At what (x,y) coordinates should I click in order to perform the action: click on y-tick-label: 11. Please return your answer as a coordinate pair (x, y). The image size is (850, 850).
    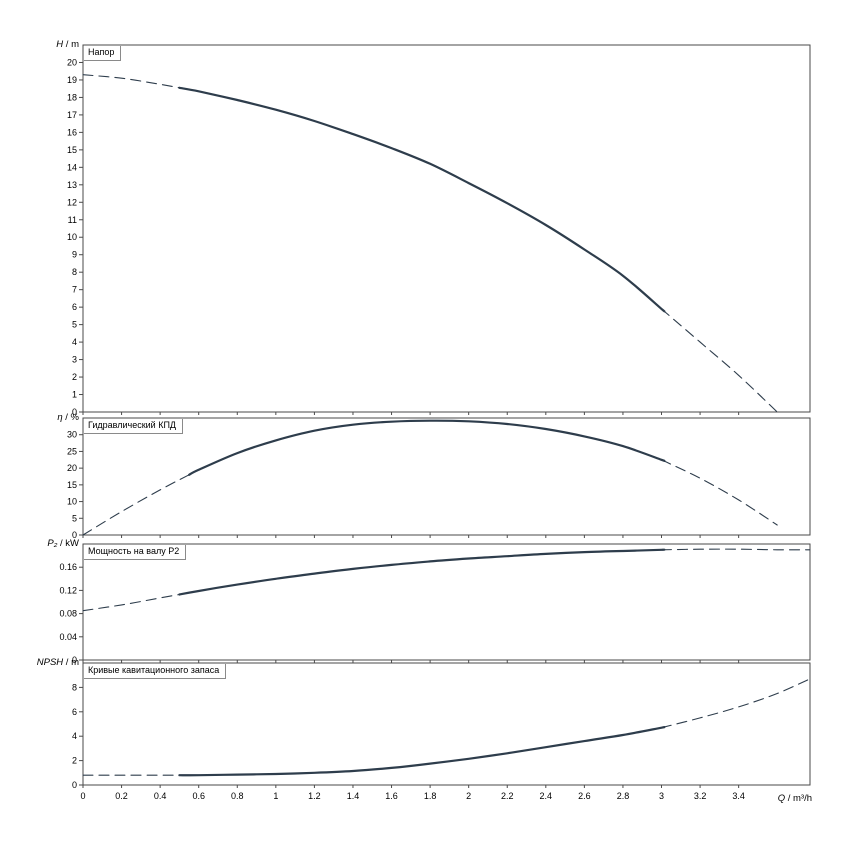
    Looking at the image, I should click on (72, 220).